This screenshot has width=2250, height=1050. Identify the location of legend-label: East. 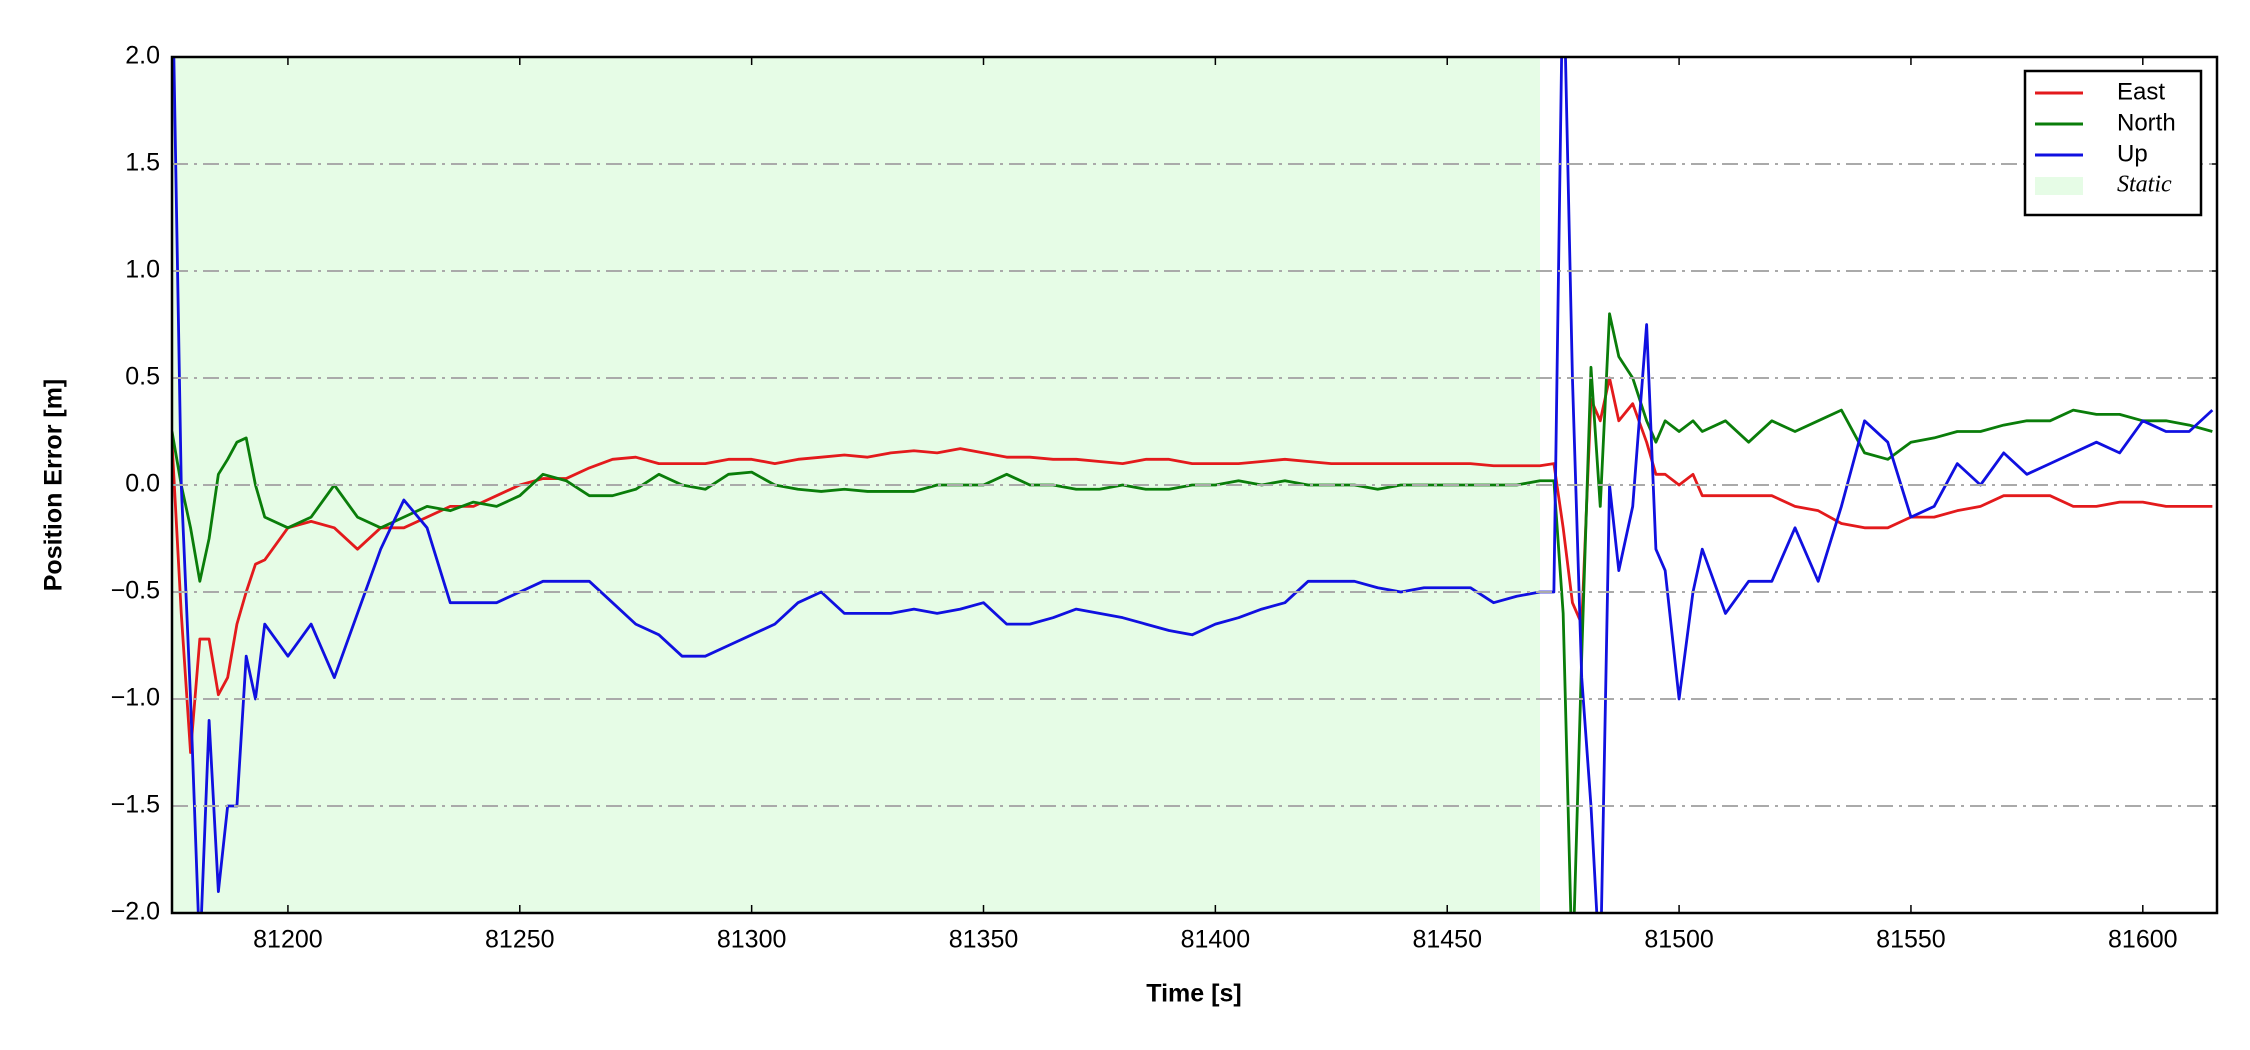
(2141, 91).